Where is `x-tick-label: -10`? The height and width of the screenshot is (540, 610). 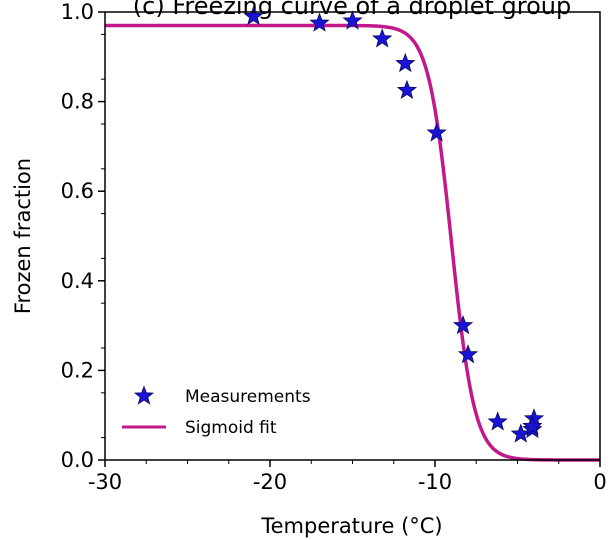 x-tick-label: -10 is located at coordinates (435, 482).